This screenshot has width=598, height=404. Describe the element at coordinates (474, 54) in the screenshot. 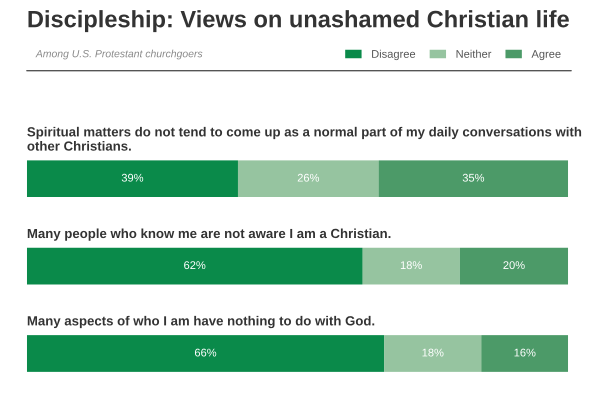

I see `legend-label: Neither` at that location.